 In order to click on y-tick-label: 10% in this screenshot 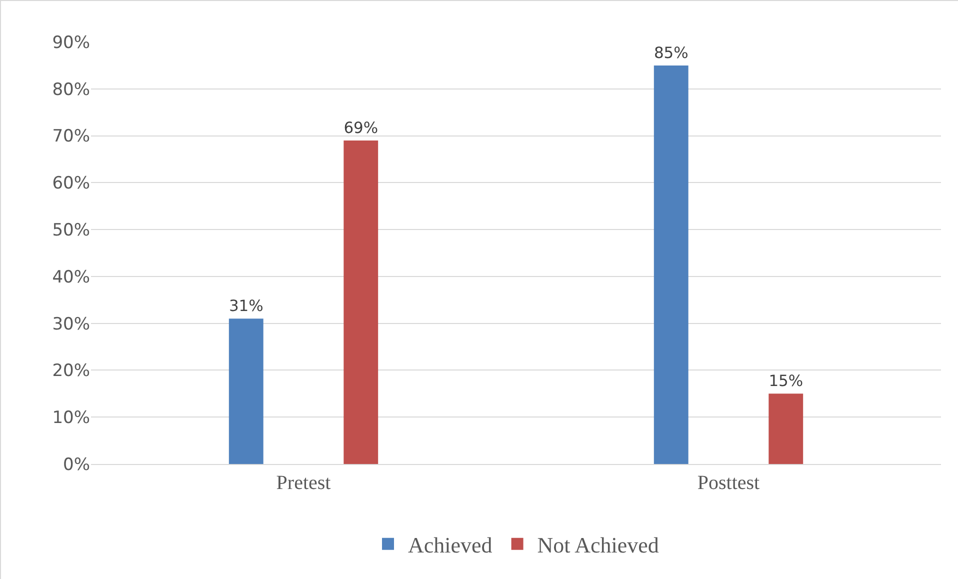, I will do `click(71, 418)`.